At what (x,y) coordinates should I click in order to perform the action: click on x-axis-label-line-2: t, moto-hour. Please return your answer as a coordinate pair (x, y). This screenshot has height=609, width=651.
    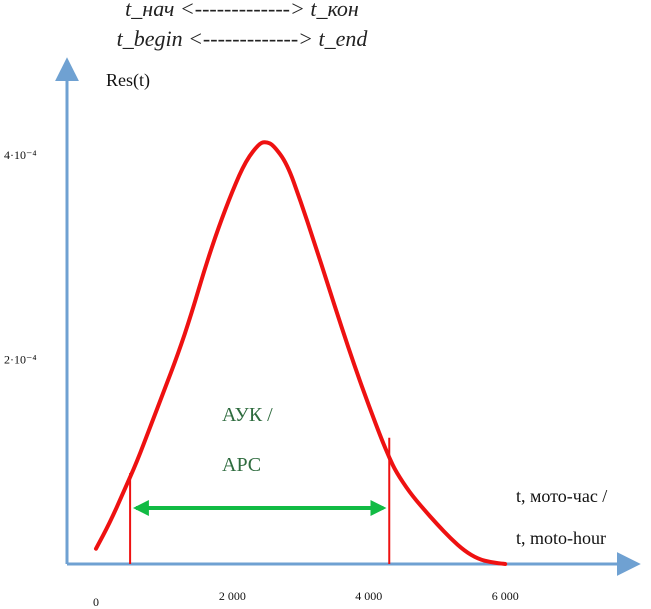
    Looking at the image, I should click on (561, 538).